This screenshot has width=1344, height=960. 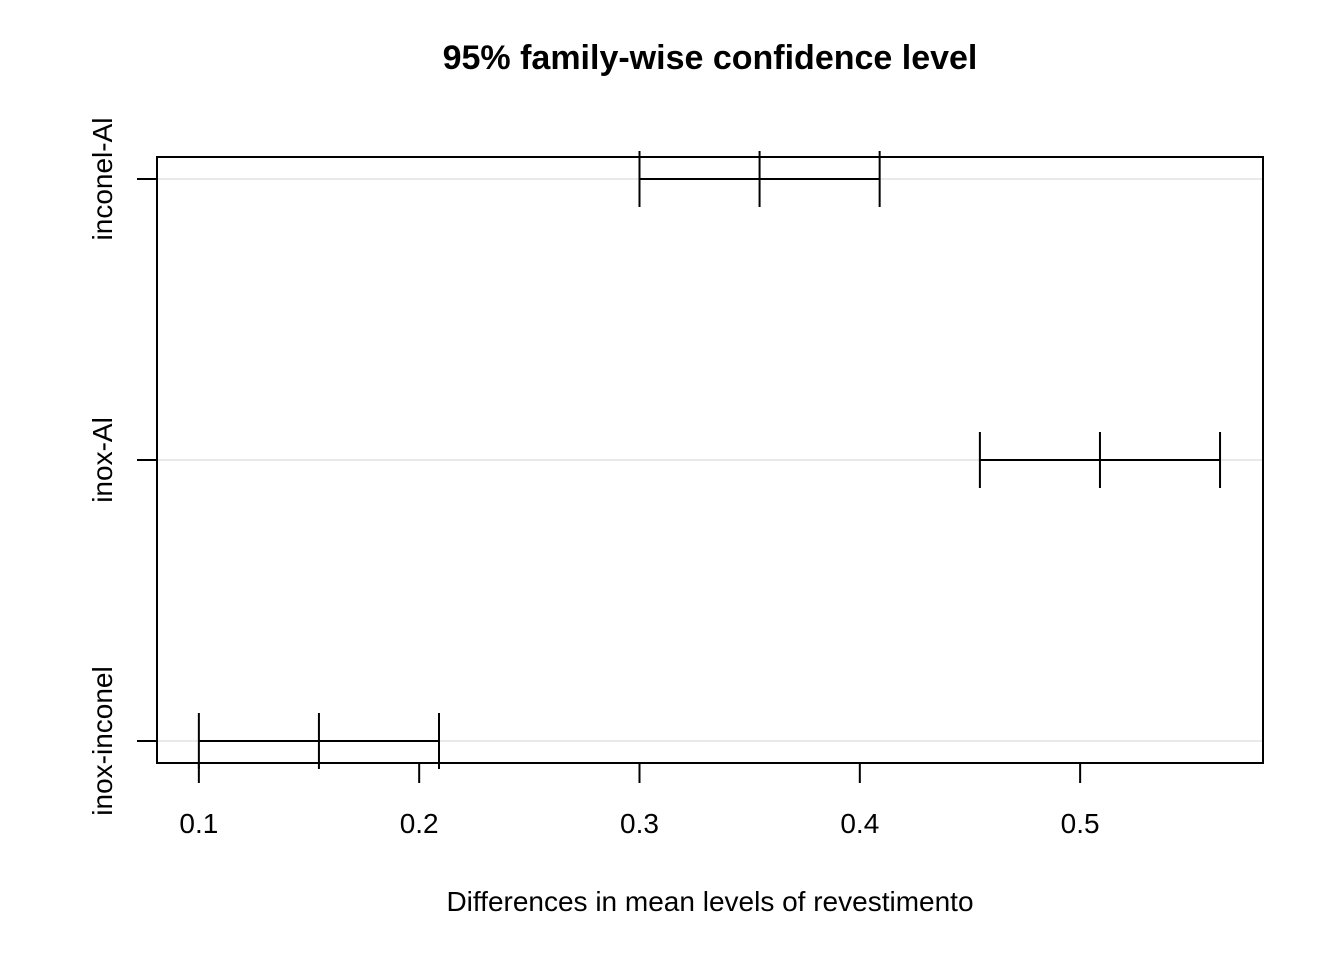 I want to click on interval-inox-inconel, so click(x=319, y=741).